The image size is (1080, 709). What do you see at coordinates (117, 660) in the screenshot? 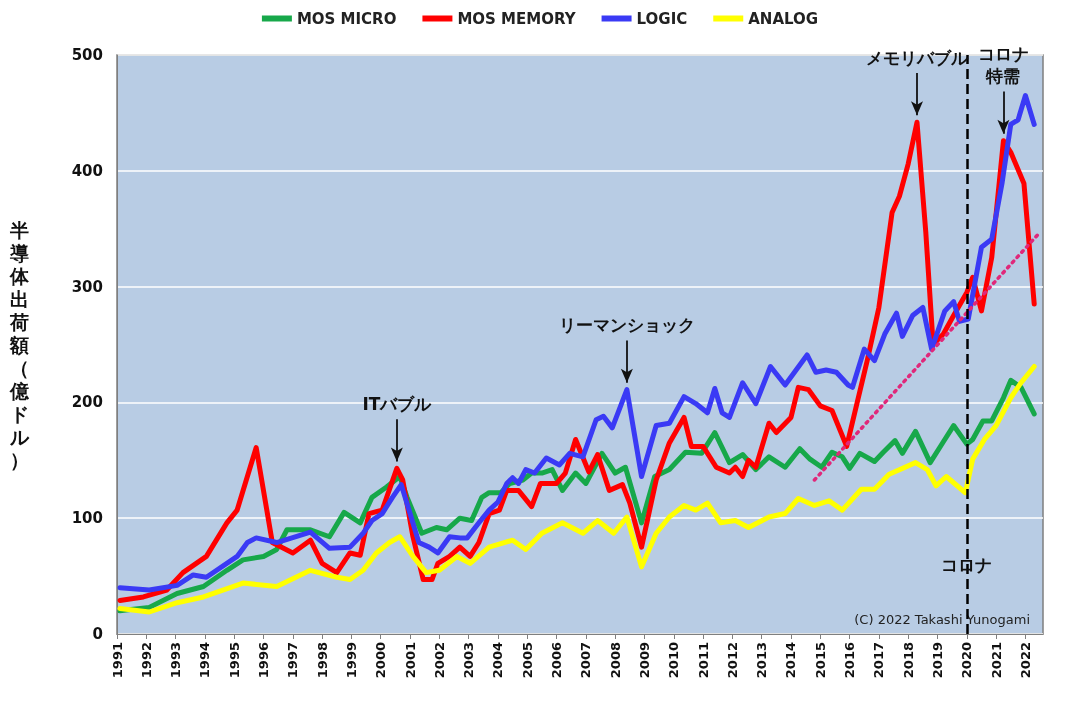
I see `x-tick-label: 1991` at bounding box center [117, 660].